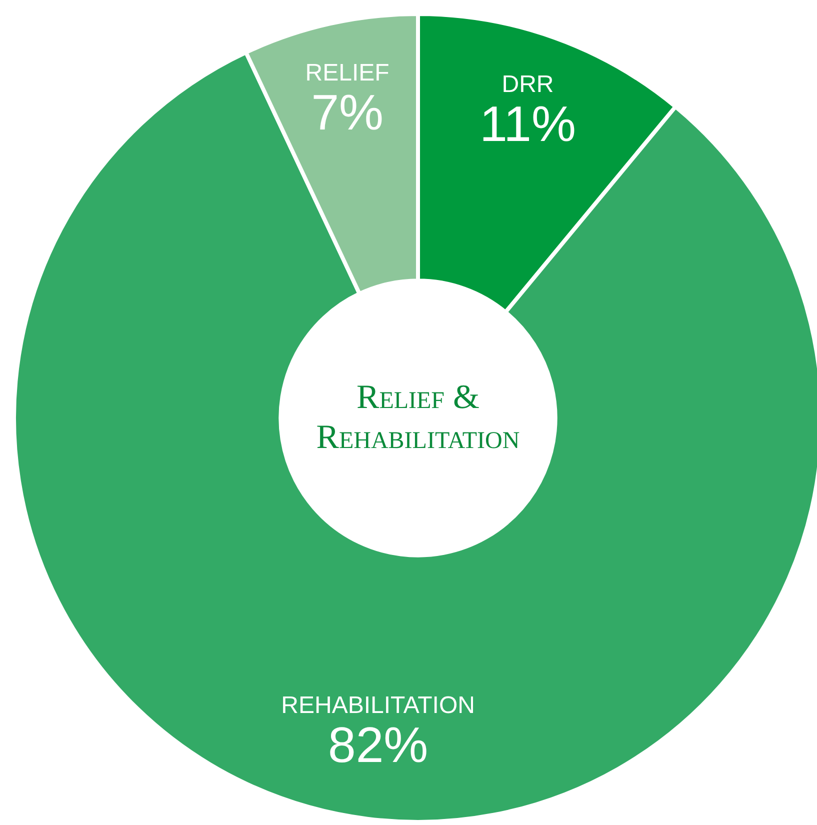 The width and height of the screenshot is (817, 825). What do you see at coordinates (418, 418) in the screenshot?
I see `text: Relief & Rehabilitation` at bounding box center [418, 418].